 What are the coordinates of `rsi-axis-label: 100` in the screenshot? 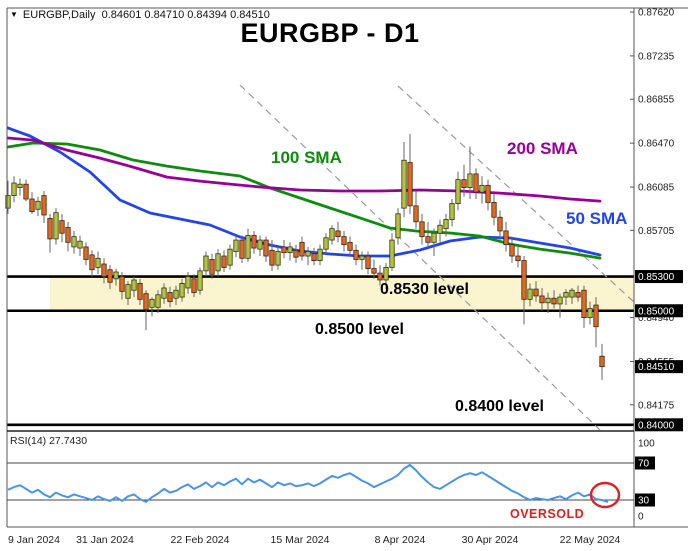 It's located at (646, 444).